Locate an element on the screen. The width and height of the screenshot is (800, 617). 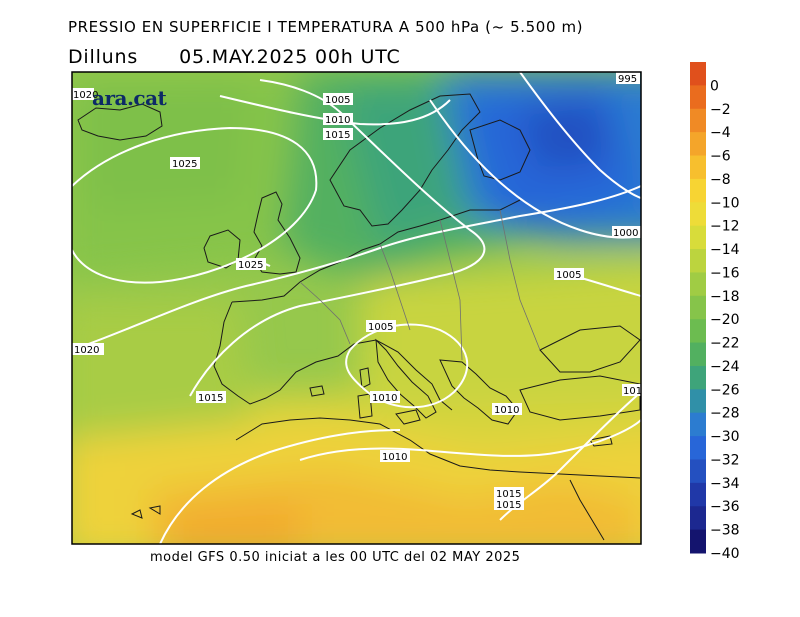
isobar-label: 1000 is located at coordinates (626, 232).